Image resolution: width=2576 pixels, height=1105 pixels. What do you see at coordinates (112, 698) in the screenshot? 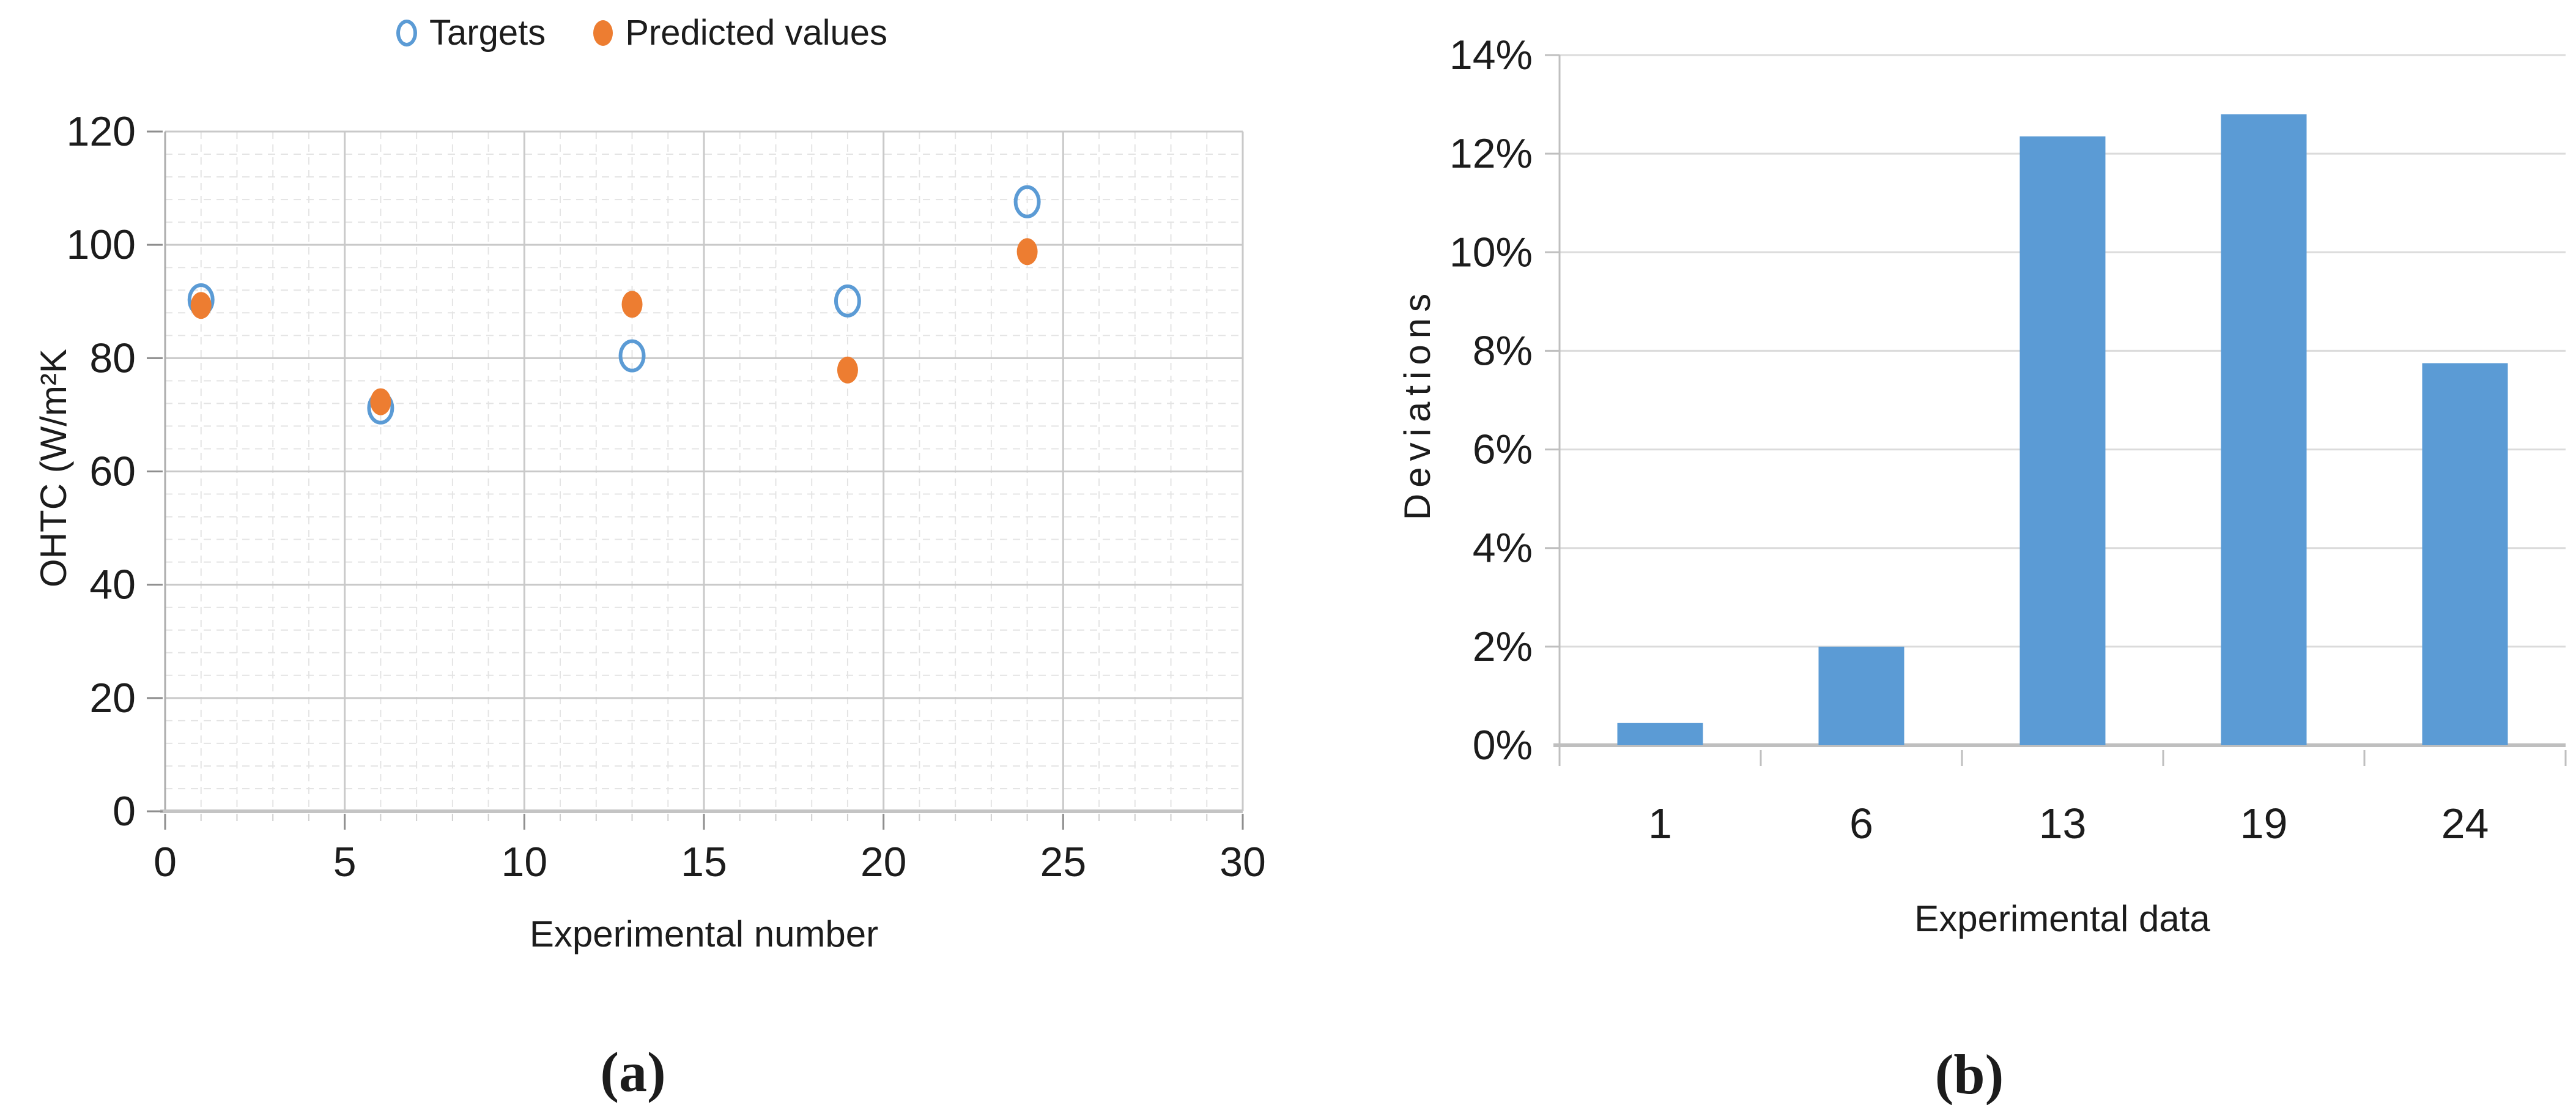
I see `y-tick-label: 20` at bounding box center [112, 698].